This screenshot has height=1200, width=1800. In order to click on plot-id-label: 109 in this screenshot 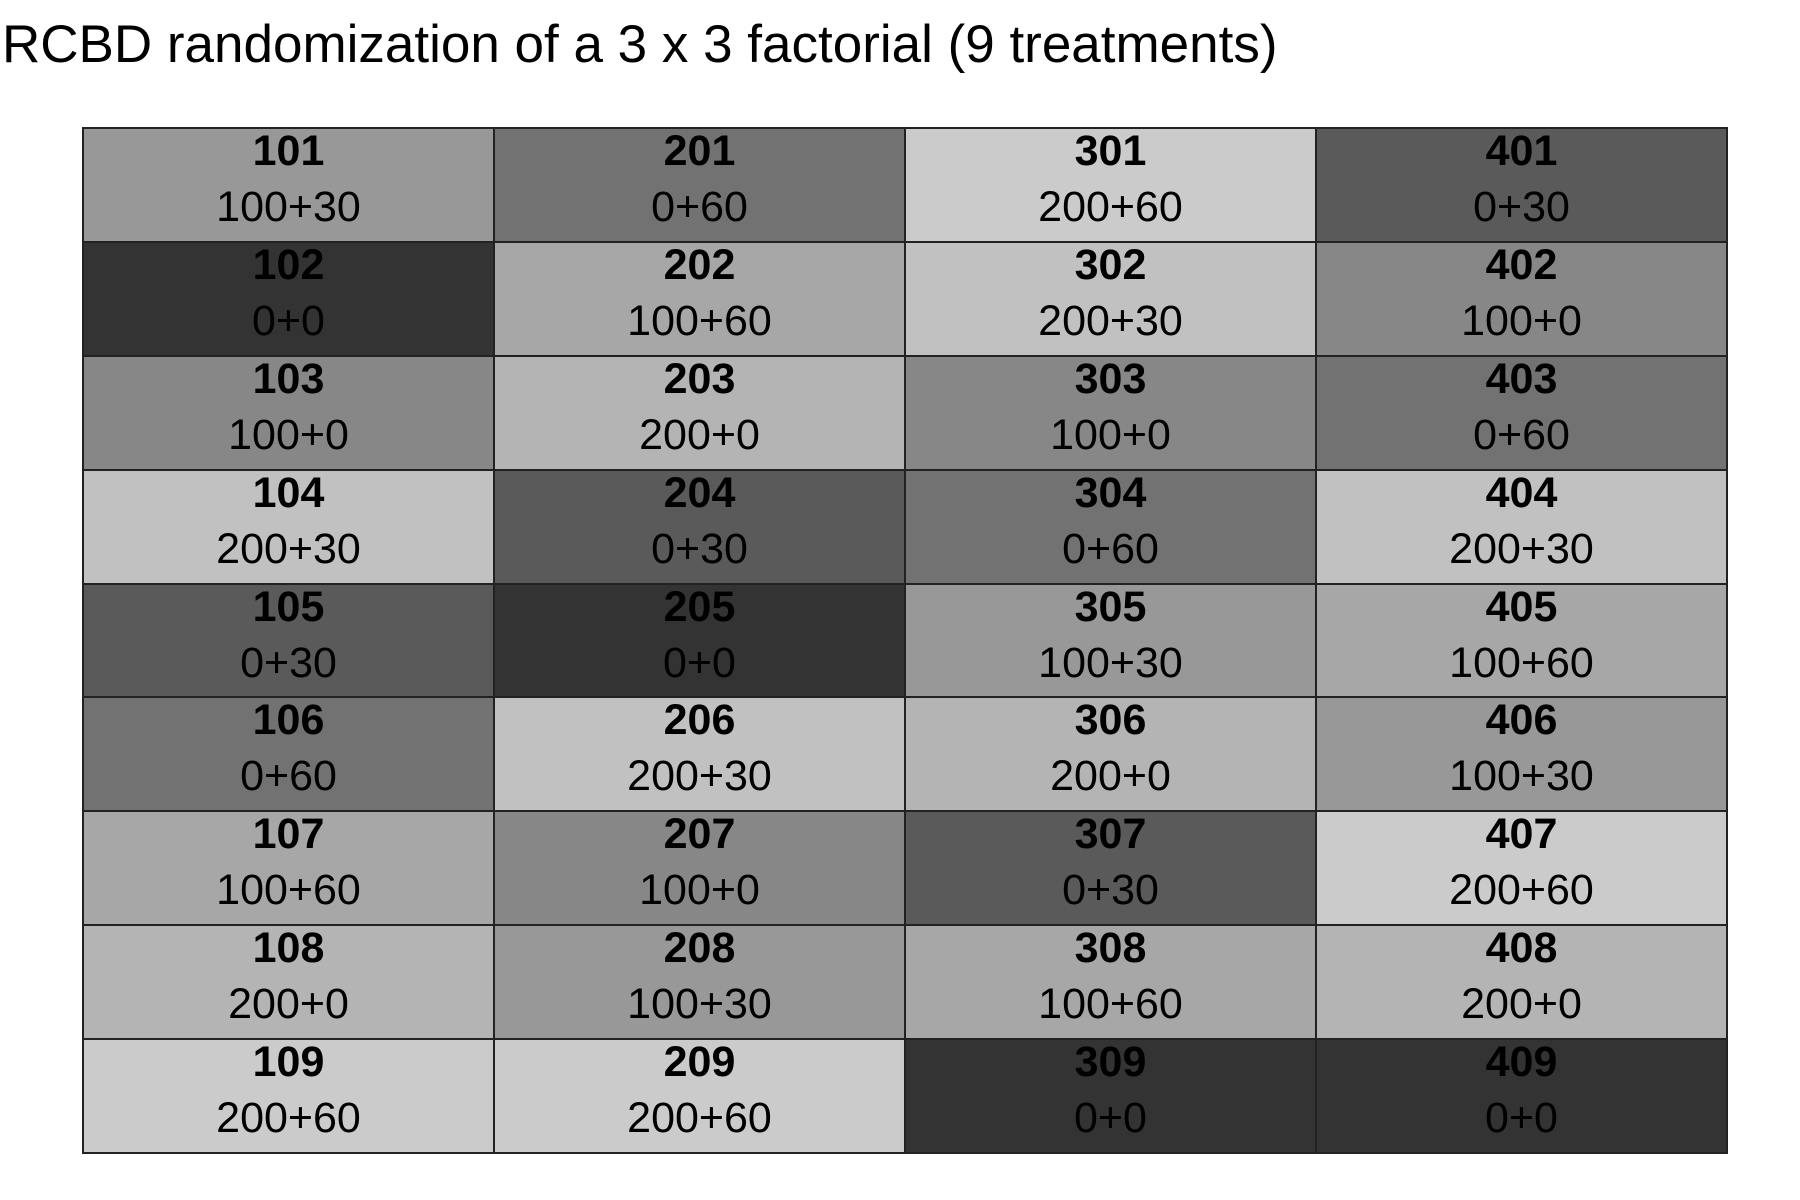, I will do `click(288, 1063)`.